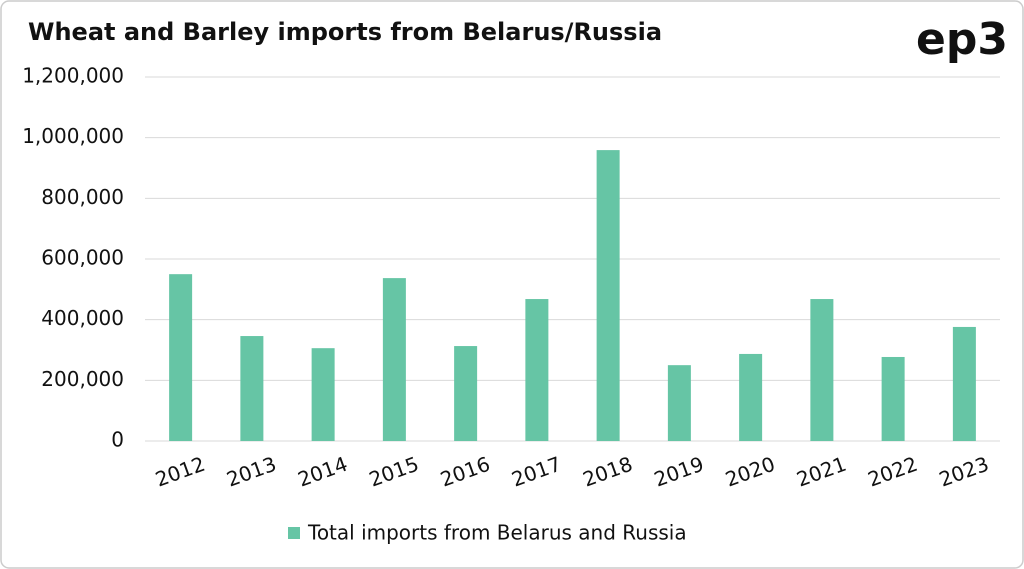  What do you see at coordinates (82, 197) in the screenshot?
I see `y-tick-label: 800,000` at bounding box center [82, 197].